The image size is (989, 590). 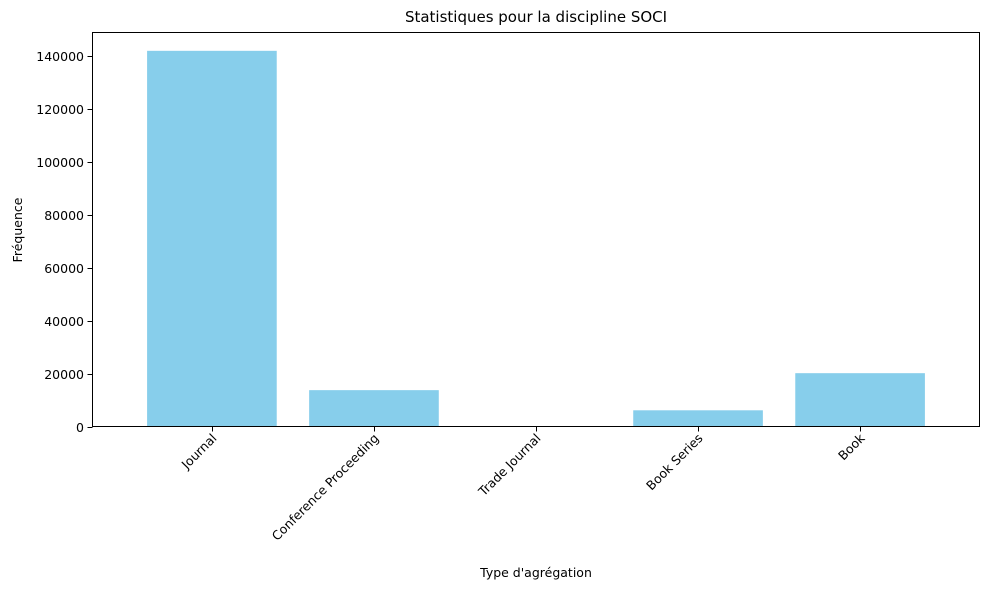 I want to click on y-axis-label: Fréquence, so click(x=17, y=229).